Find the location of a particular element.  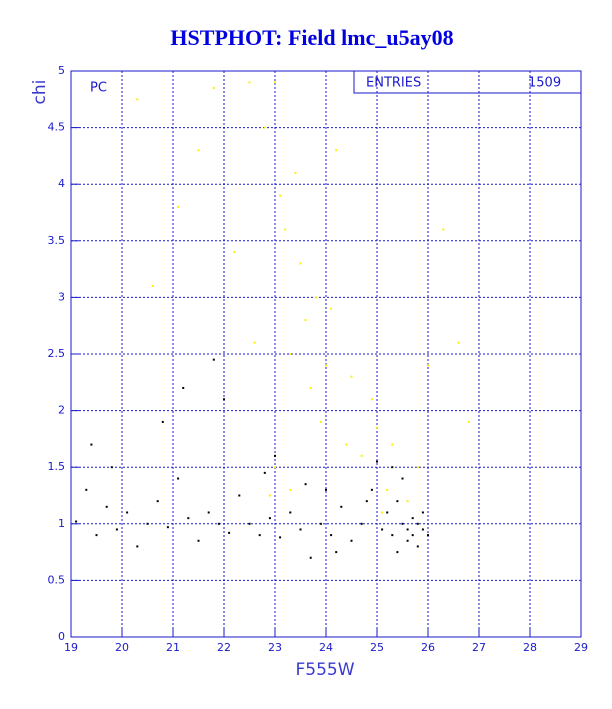

x-axis-label: F555W is located at coordinates (324, 670).